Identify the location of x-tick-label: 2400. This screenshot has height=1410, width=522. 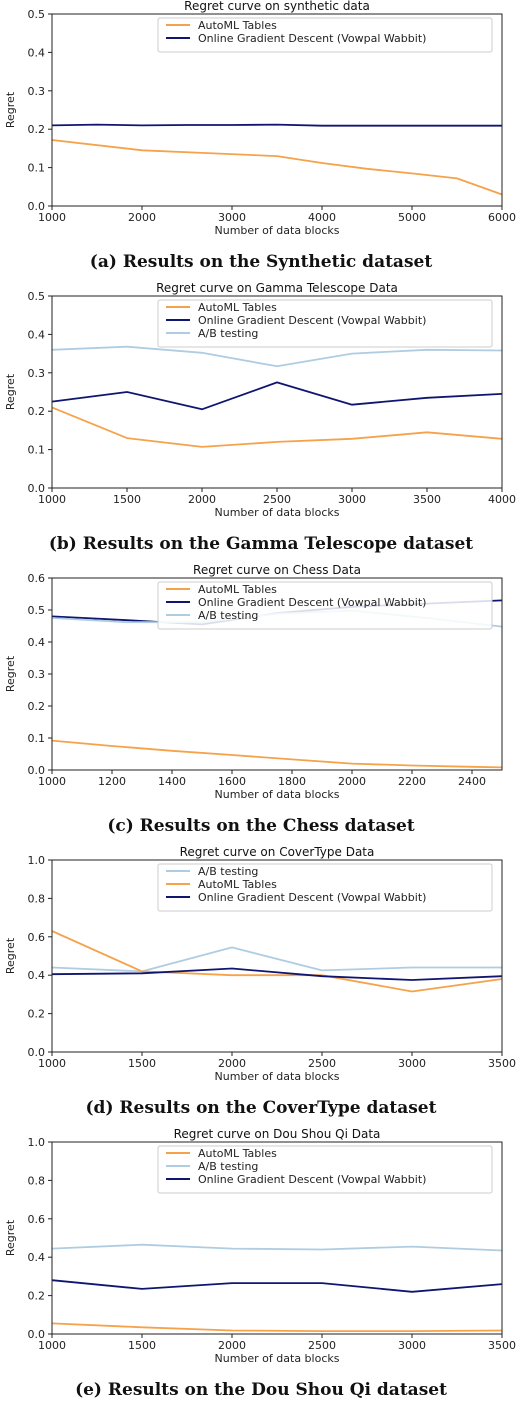
(472, 781).